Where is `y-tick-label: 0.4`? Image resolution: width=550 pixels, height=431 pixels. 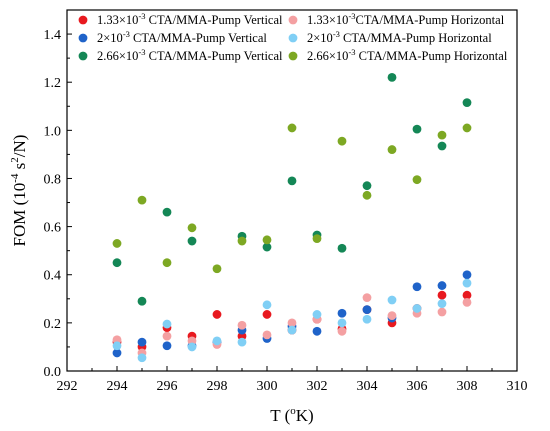 y-tick-label: 0.4 is located at coordinates (53, 276).